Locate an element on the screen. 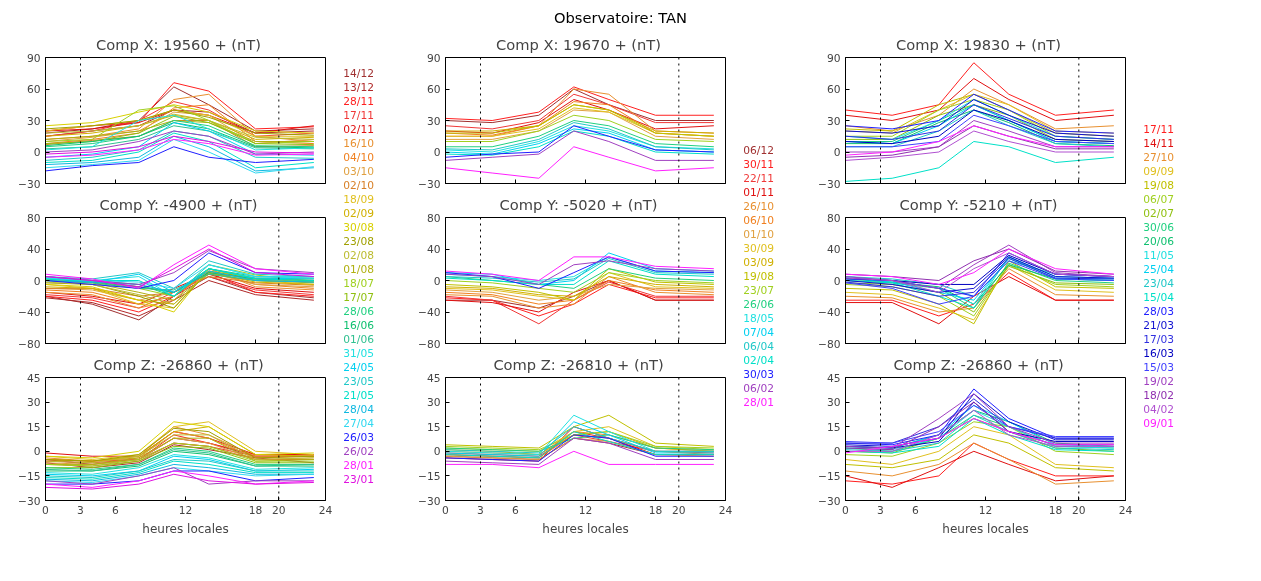  text: 26/02 is located at coordinates (358, 451).